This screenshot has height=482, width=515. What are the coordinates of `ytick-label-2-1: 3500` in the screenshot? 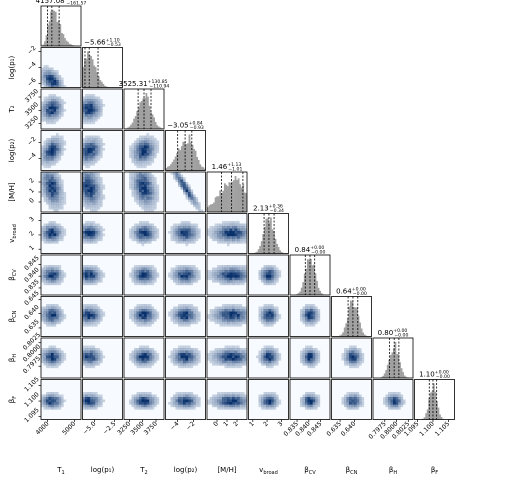 It's located at (32, 109).